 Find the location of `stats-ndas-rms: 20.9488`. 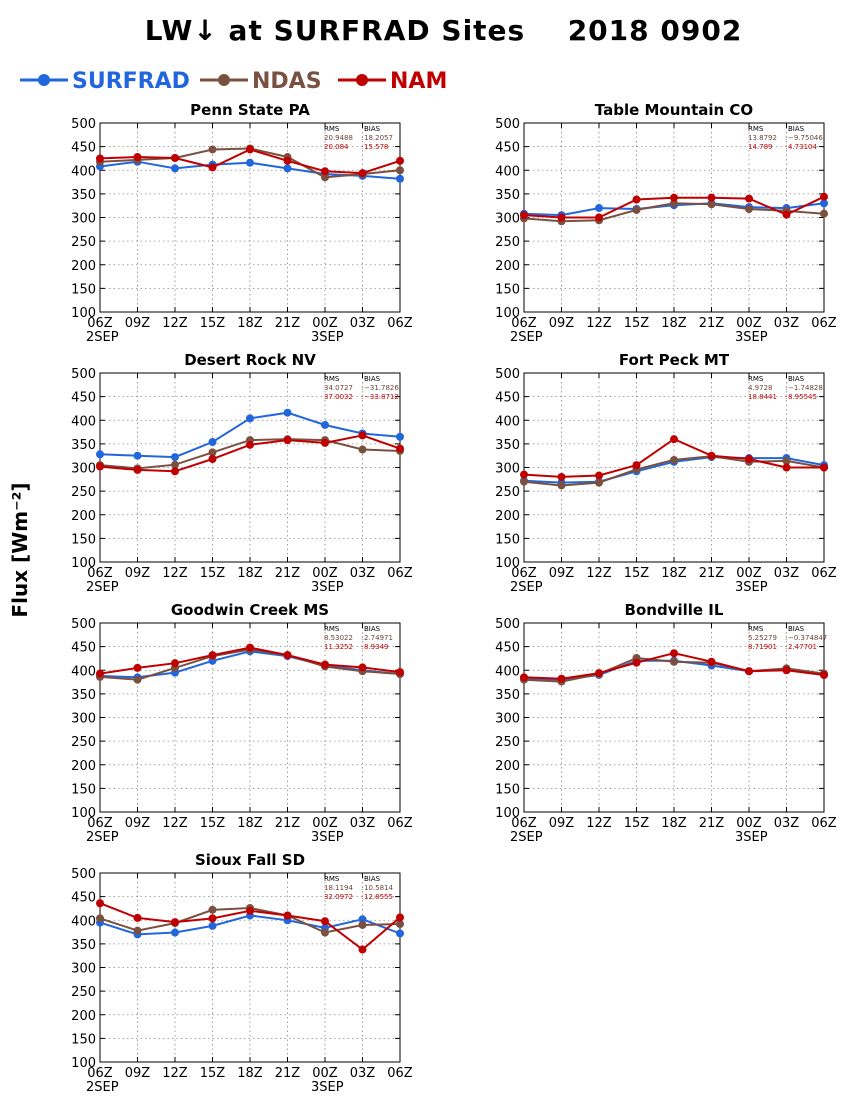

stats-ndas-rms: 20.9488 is located at coordinates (338, 138).